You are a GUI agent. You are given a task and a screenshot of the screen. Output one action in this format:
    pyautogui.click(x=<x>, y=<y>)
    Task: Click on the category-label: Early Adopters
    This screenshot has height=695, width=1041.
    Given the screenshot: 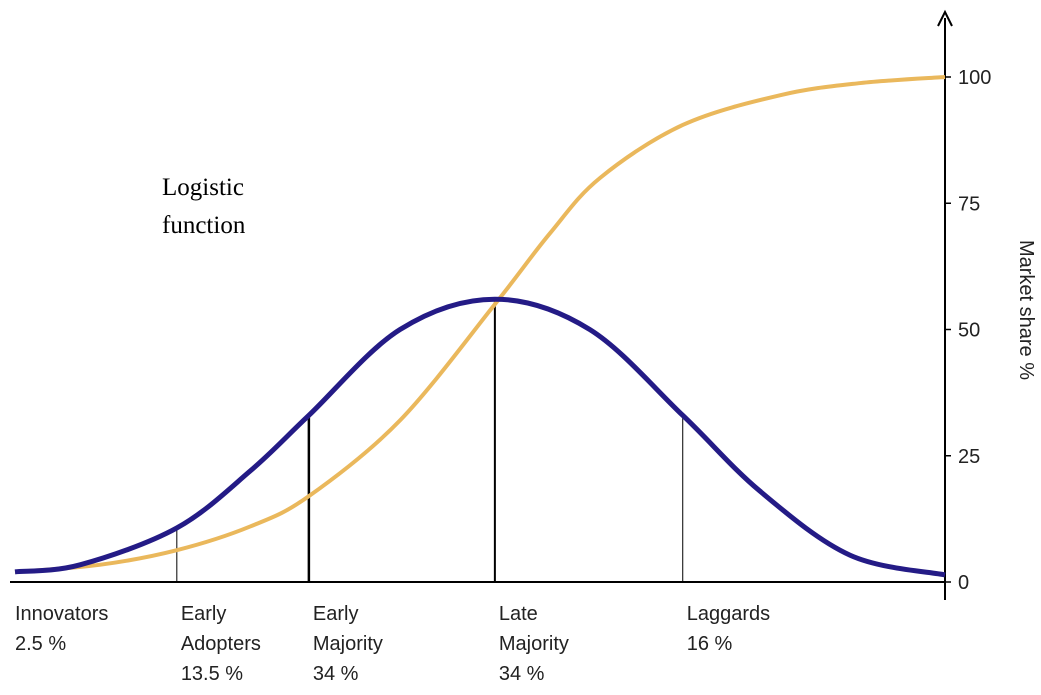 What is the action you would take?
    pyautogui.click(x=221, y=629)
    